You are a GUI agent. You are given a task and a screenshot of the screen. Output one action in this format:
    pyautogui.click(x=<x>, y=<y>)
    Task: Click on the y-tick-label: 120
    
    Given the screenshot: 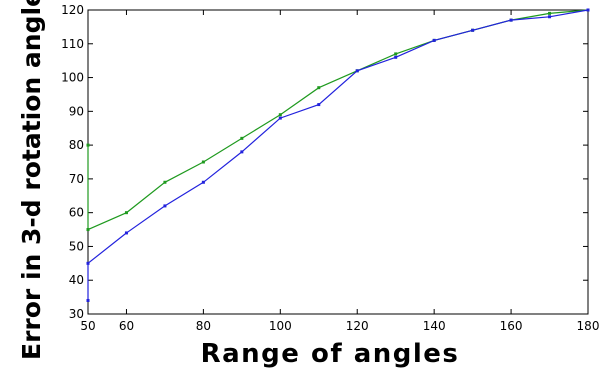 What is the action you would take?
    pyautogui.click(x=72, y=10)
    